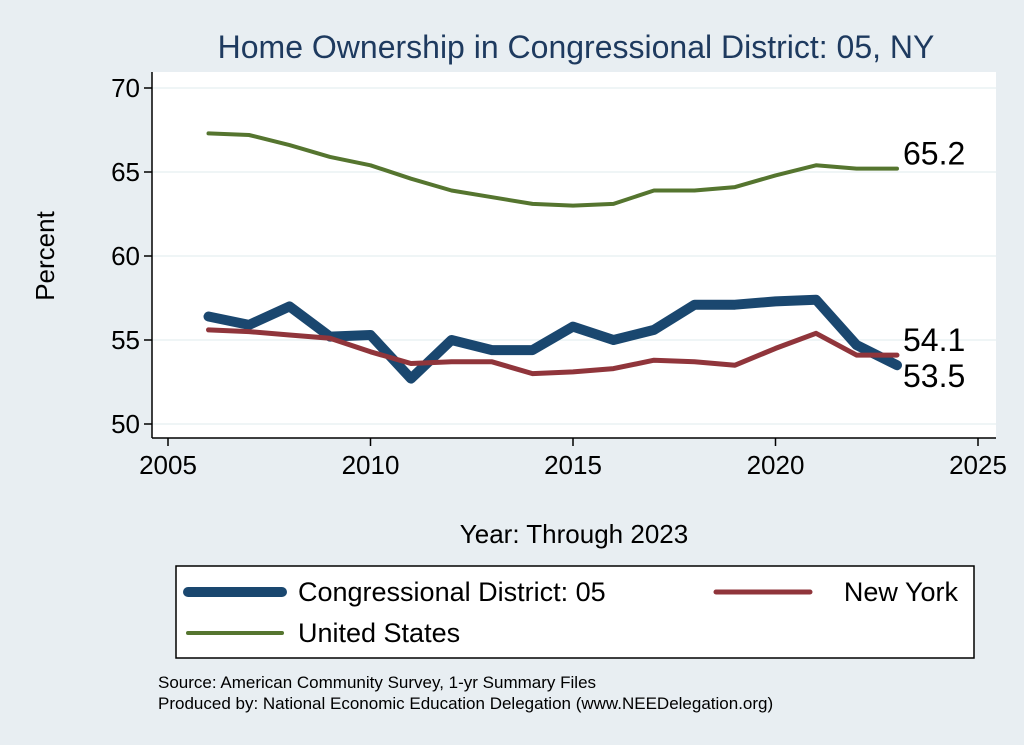 Image resolution: width=1024 pixels, height=745 pixels. Describe the element at coordinates (125, 424) in the screenshot. I see `y-tick-label: 50` at that location.